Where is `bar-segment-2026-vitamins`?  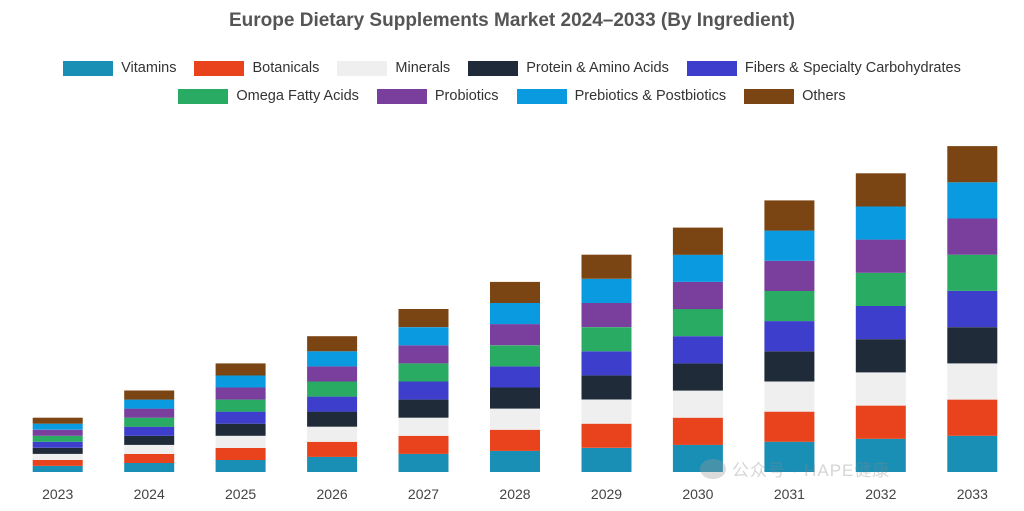
bar-segment-2026-vitamins is located at coordinates (332, 464).